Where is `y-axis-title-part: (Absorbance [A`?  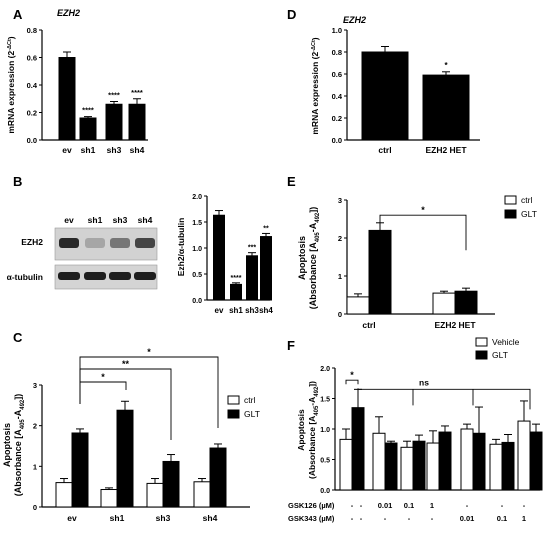 y-axis-title-part: (Absorbance [A is located at coordinates (18, 463).